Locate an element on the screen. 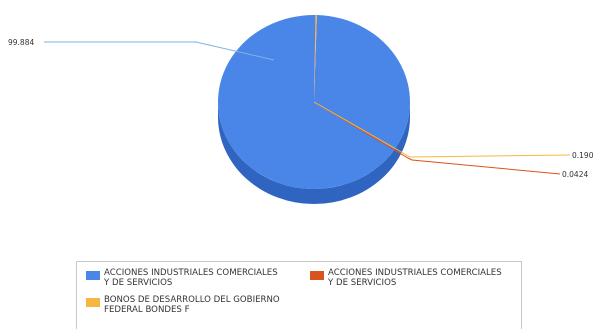 Image resolution: width=597 pixels, height=329 pixels. data-label: 0.0424 is located at coordinates (575, 174).